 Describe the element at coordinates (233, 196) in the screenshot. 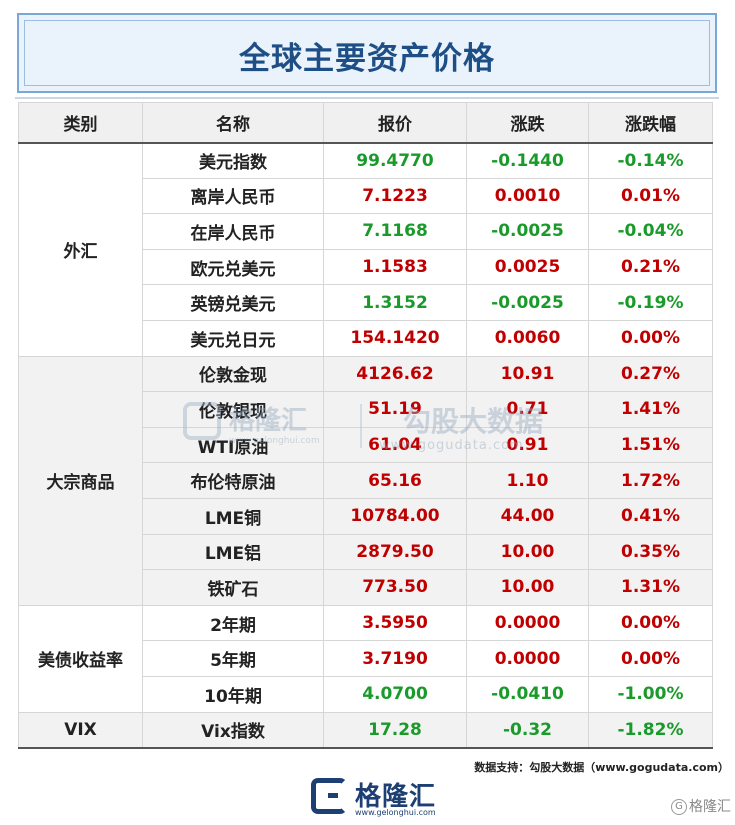

I see `asset-name-cell: 离岸人民币` at that location.